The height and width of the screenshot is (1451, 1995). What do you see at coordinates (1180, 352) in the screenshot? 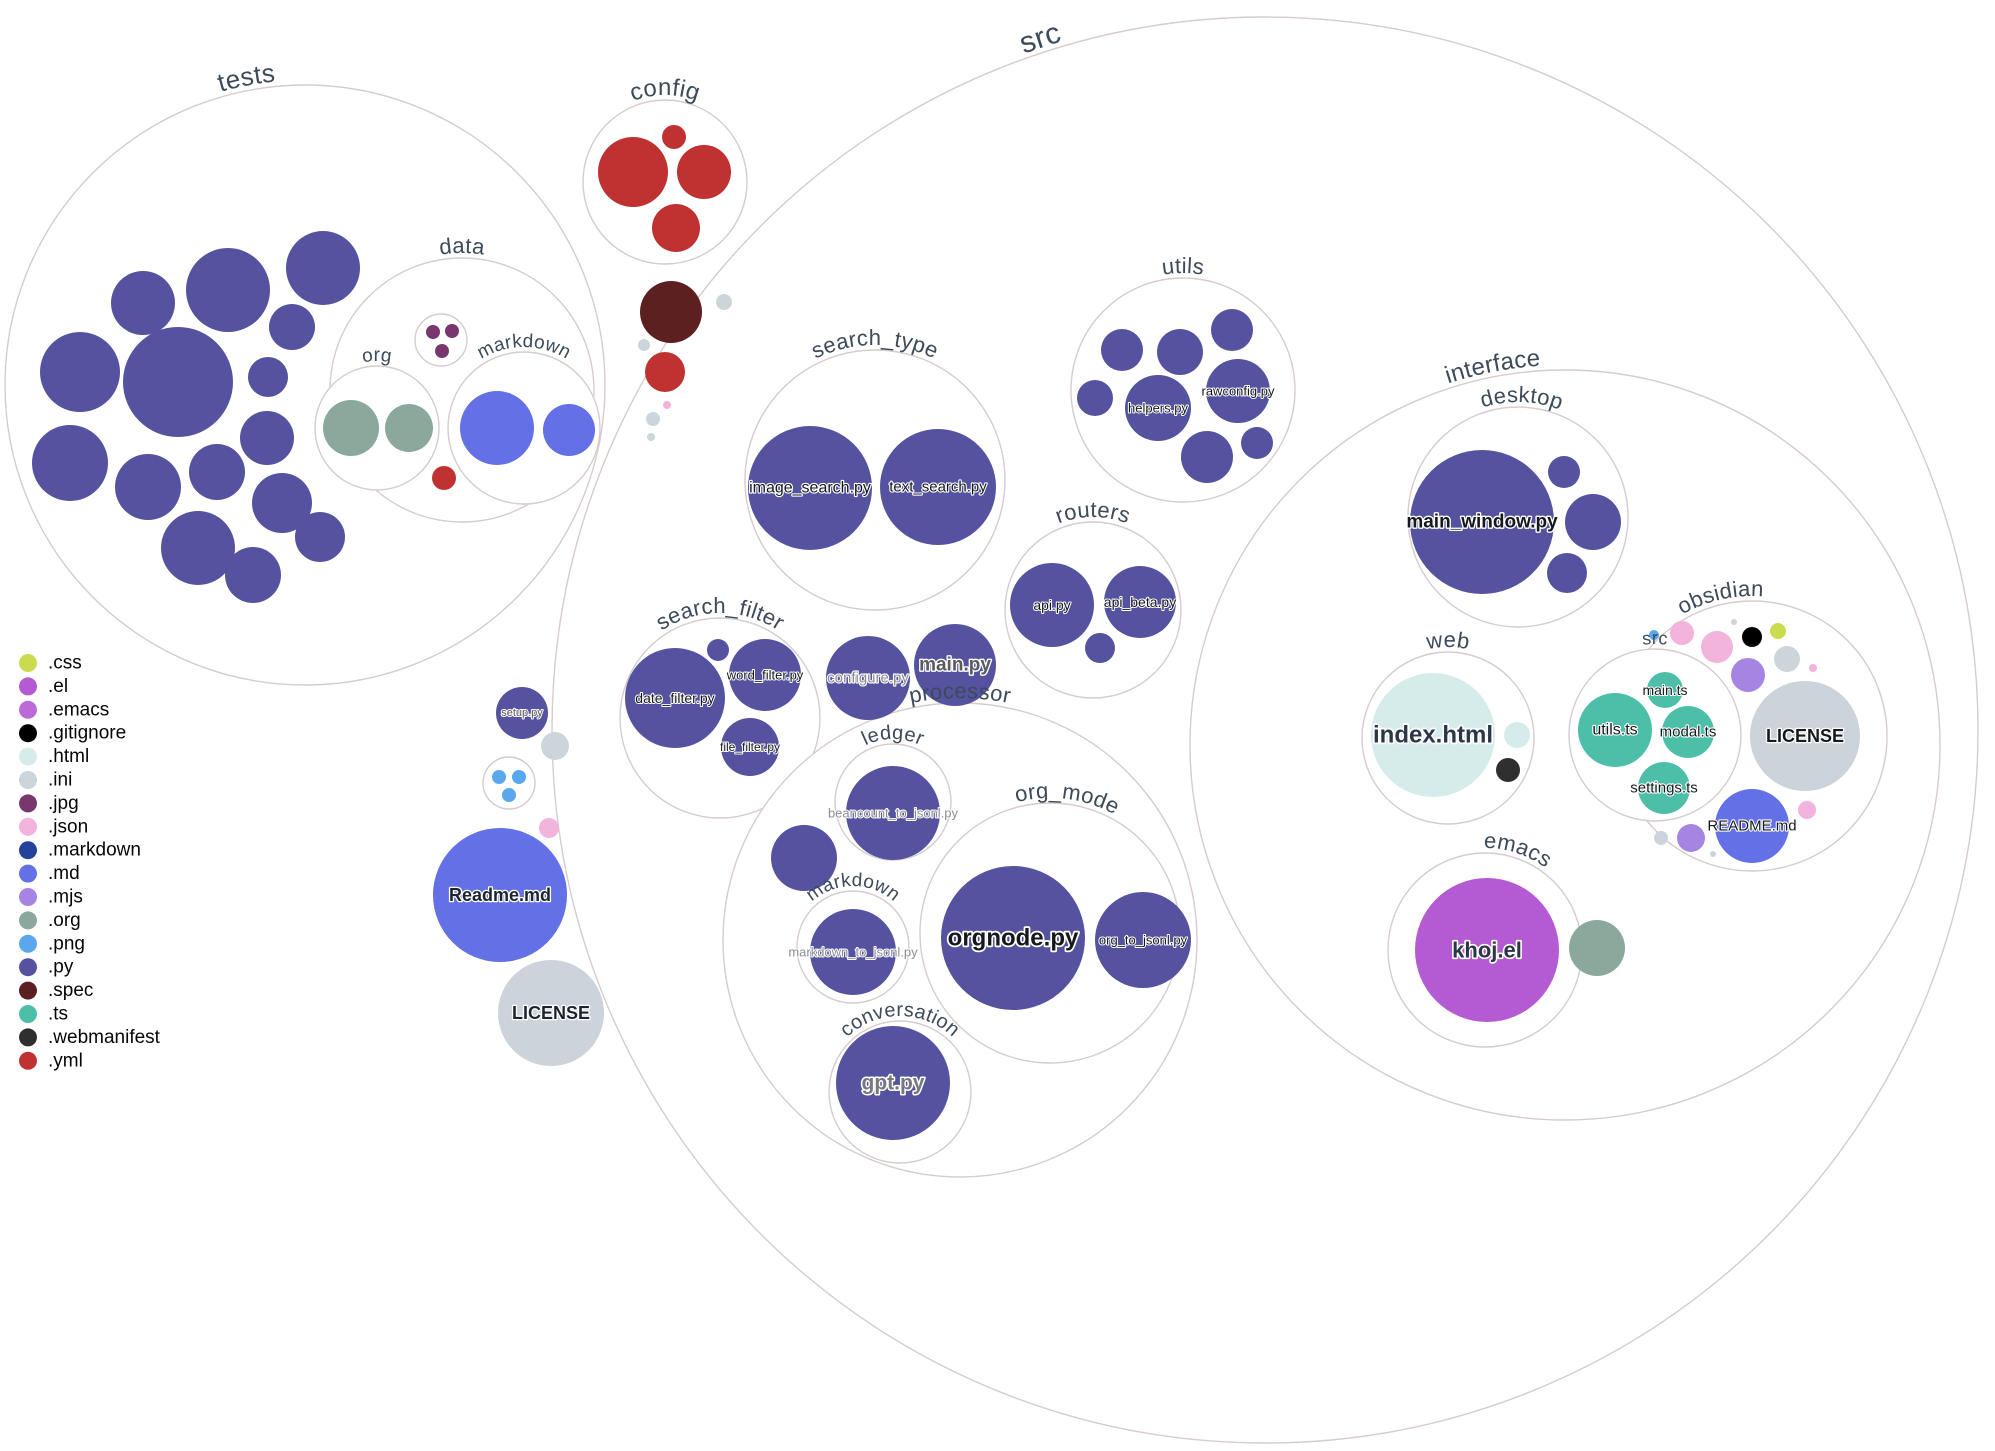
I see `file-py-file-53-circle` at bounding box center [1180, 352].